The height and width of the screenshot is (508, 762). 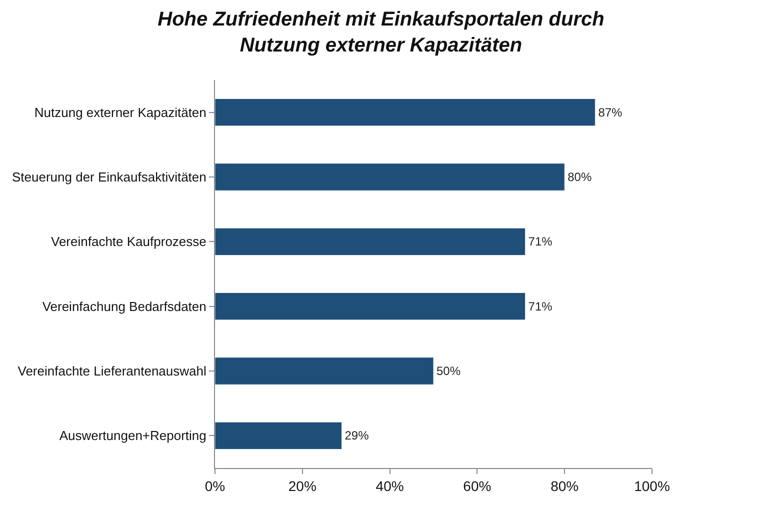 What do you see at coordinates (564, 486) in the screenshot?
I see `x-tick-label: 80%` at bounding box center [564, 486].